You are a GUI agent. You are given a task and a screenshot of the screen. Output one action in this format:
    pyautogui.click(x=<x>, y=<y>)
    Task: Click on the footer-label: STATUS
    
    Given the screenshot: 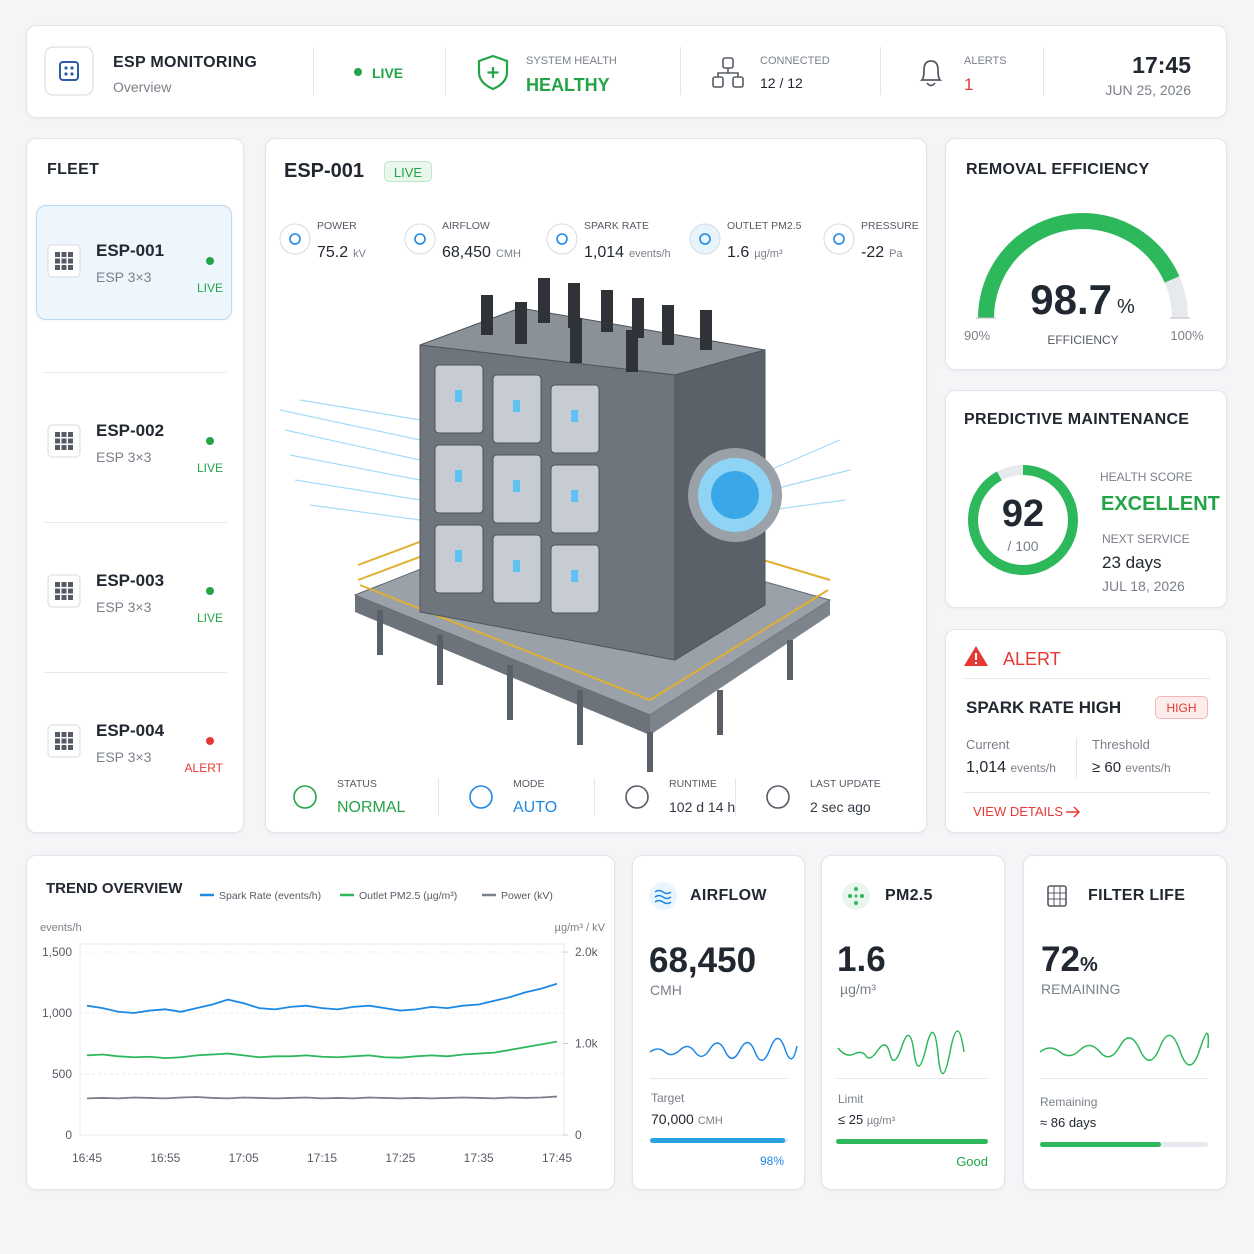 What is the action you would take?
    pyautogui.click(x=357, y=784)
    